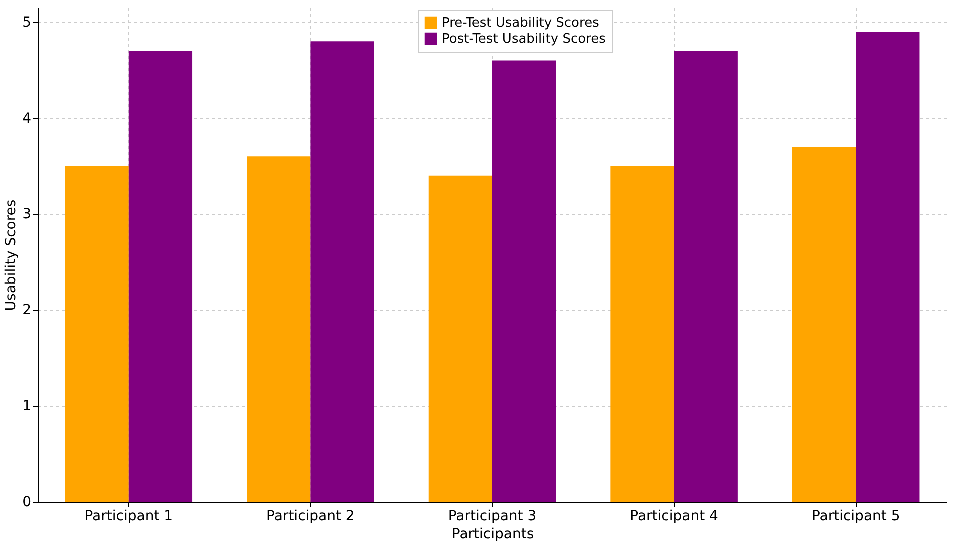 This screenshot has height=543, width=955. What do you see at coordinates (27, 502) in the screenshot?
I see `y-tick-label: 0` at bounding box center [27, 502].